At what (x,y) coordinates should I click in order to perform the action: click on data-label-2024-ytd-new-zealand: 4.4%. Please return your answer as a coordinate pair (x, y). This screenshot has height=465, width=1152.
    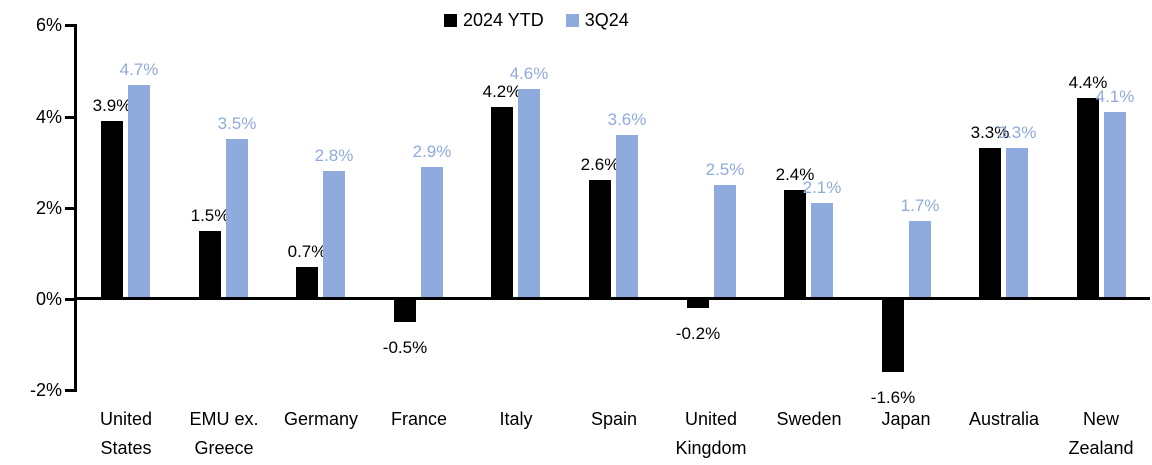
    Looking at the image, I should click on (1088, 82).